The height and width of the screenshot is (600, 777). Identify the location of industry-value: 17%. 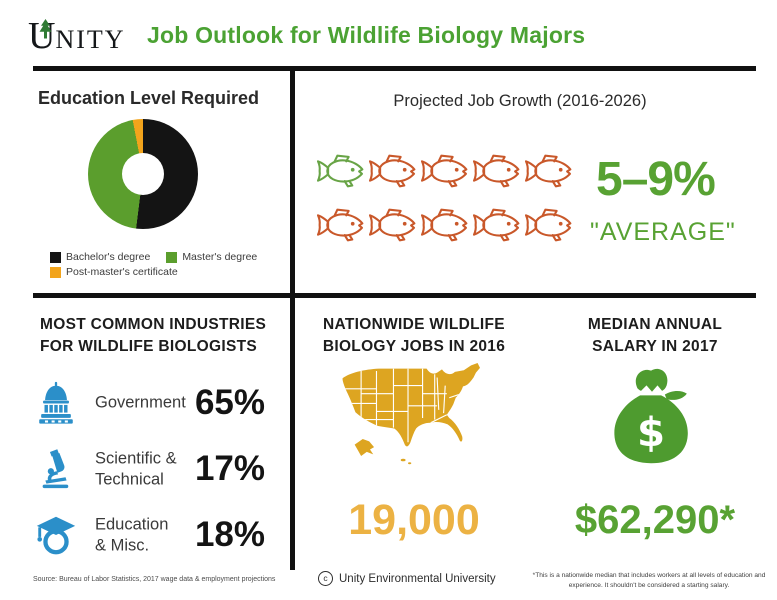
(229, 468).